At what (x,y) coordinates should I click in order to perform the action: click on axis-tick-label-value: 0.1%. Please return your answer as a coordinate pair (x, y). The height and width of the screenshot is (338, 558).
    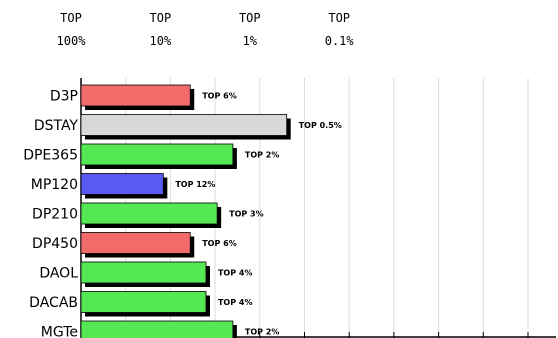
    Looking at the image, I should click on (340, 41).